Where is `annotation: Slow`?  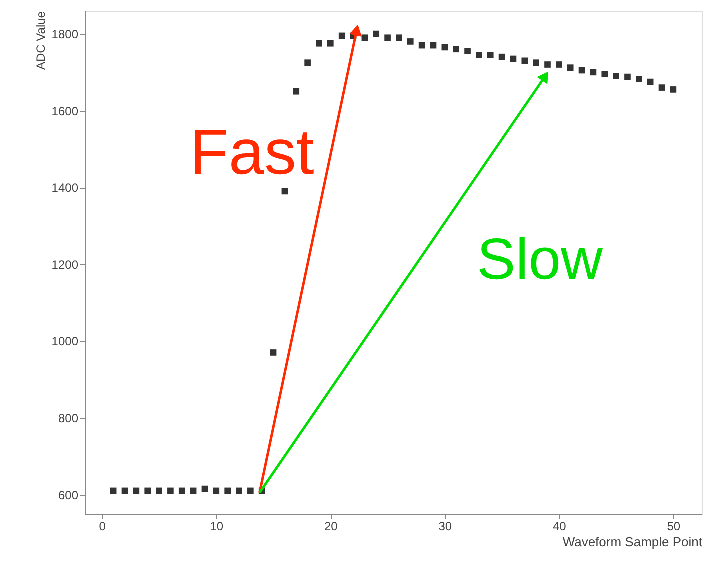 annotation: Slow is located at coordinates (540, 259).